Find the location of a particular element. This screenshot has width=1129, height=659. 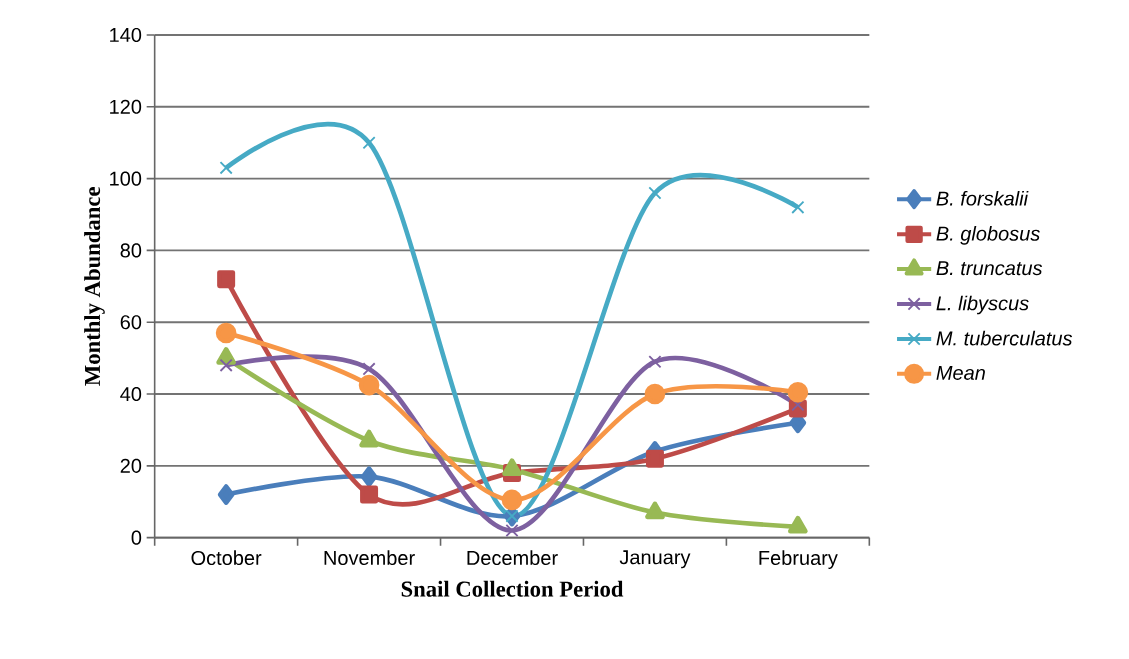

legend-label: B. truncatus is located at coordinates (989, 268).